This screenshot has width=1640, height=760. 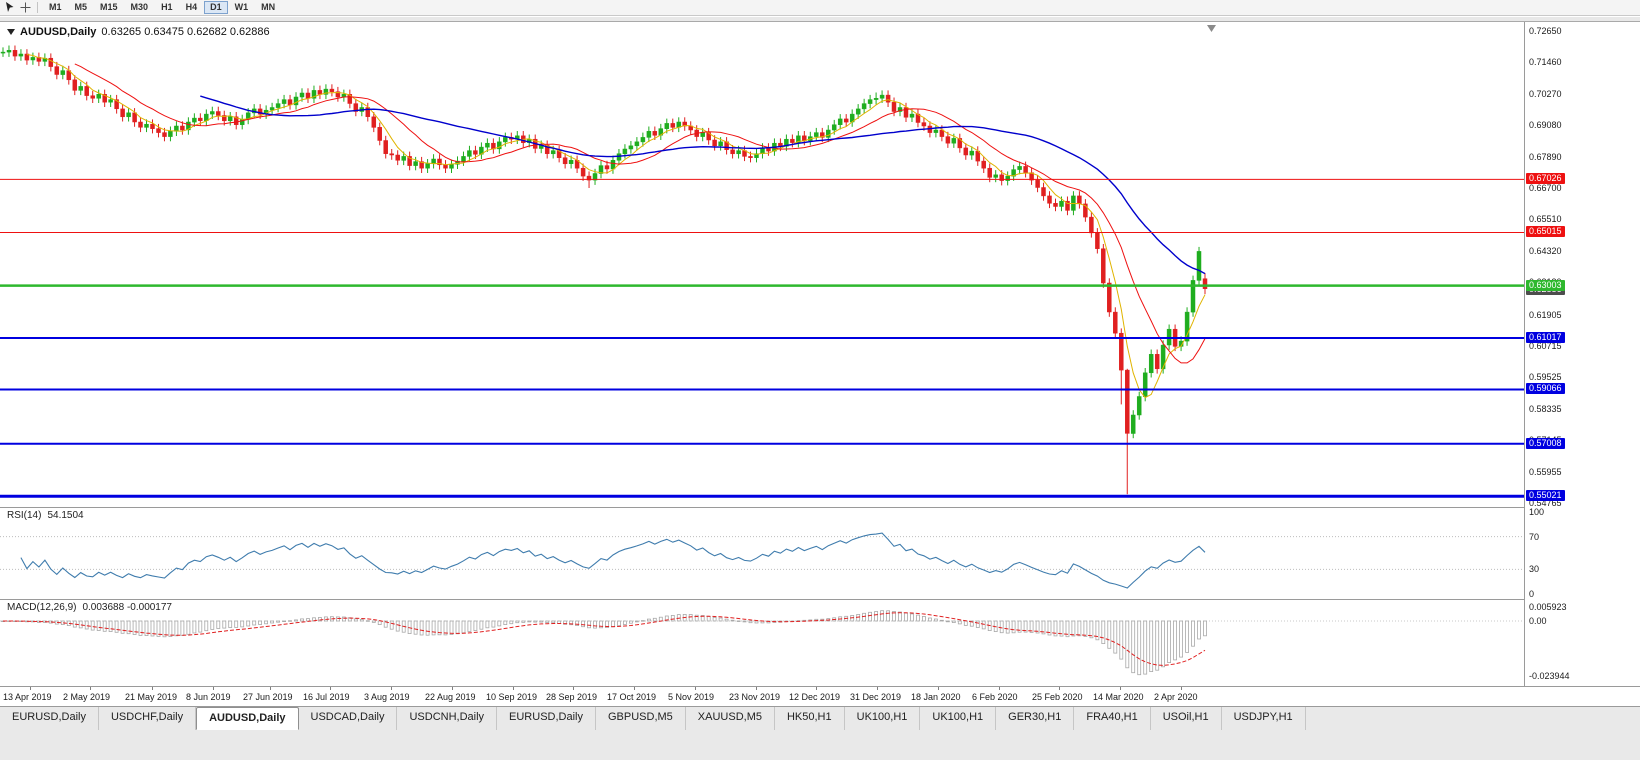 What do you see at coordinates (809, 718) in the screenshot?
I see `chart-tab-8-hk50-h1: HK50,H1` at bounding box center [809, 718].